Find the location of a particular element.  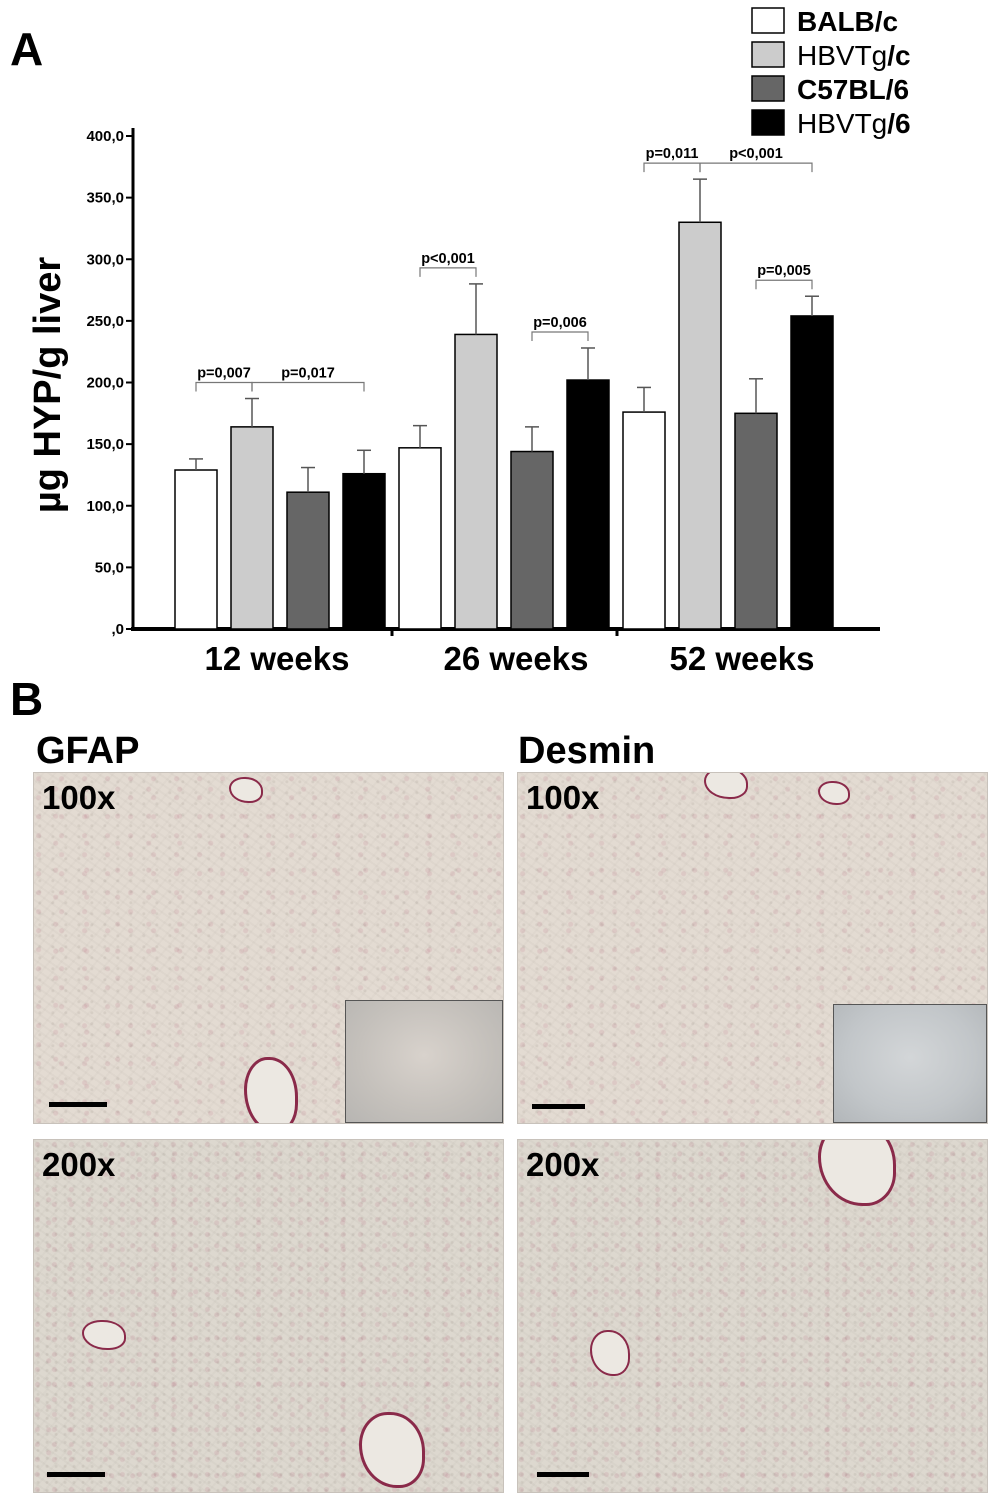

y-tick-label: 50,0 is located at coordinates (109, 567).